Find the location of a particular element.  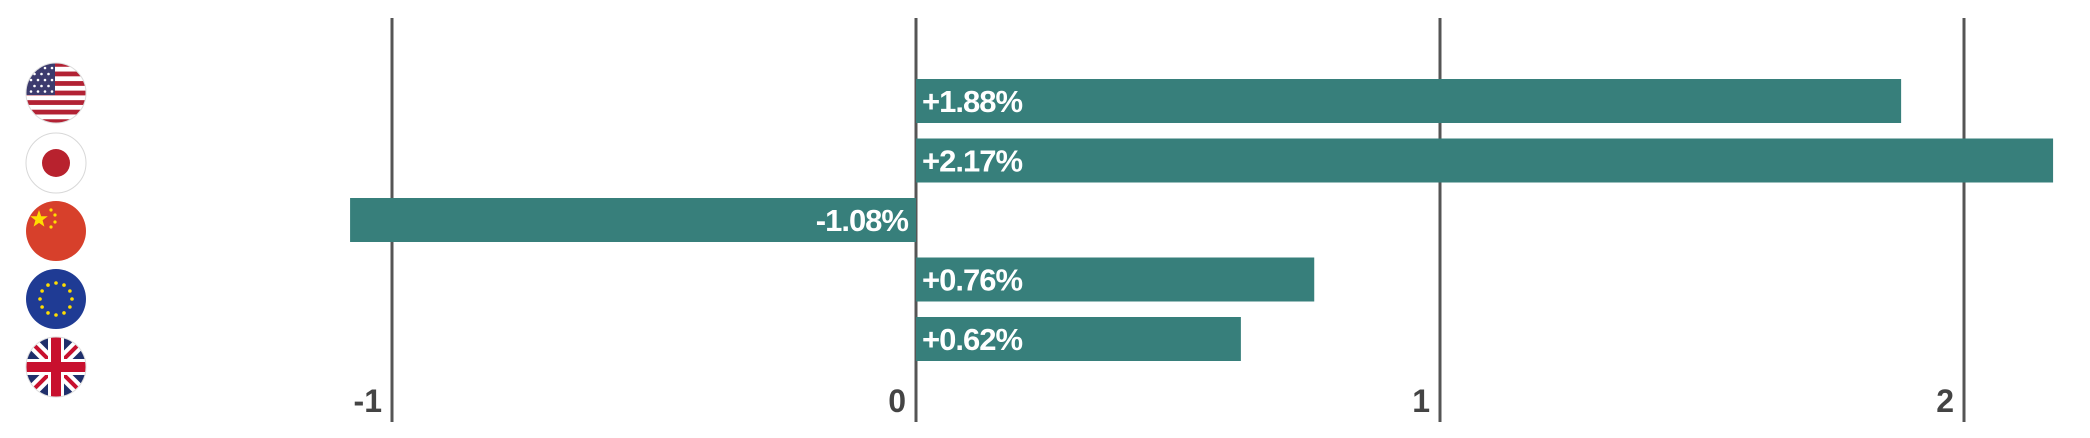

bar-us is located at coordinates (1409, 101).